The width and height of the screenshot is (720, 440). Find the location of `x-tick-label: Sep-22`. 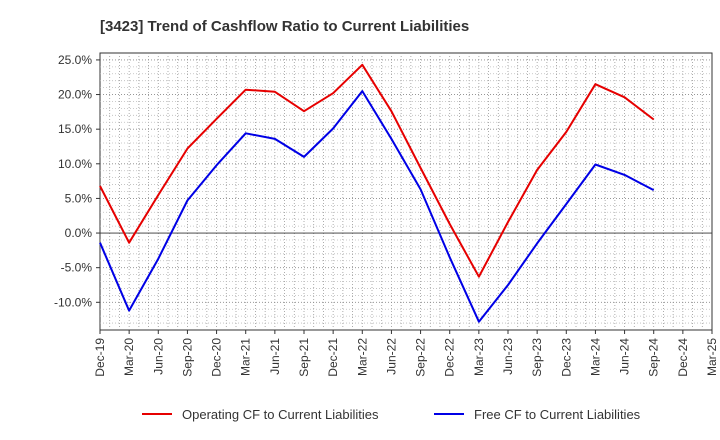

x-tick-label: Sep-22 is located at coordinates (421, 357).